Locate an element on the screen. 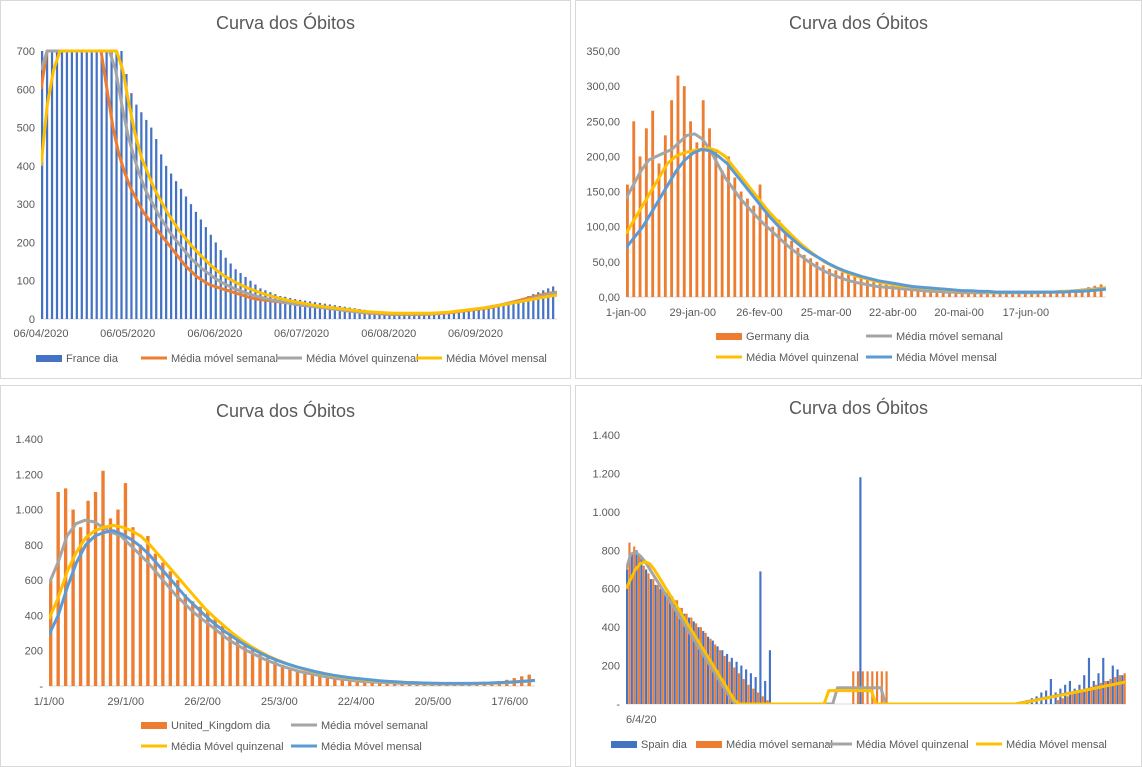  y-tick-label: 1.400 is located at coordinates (29, 440).